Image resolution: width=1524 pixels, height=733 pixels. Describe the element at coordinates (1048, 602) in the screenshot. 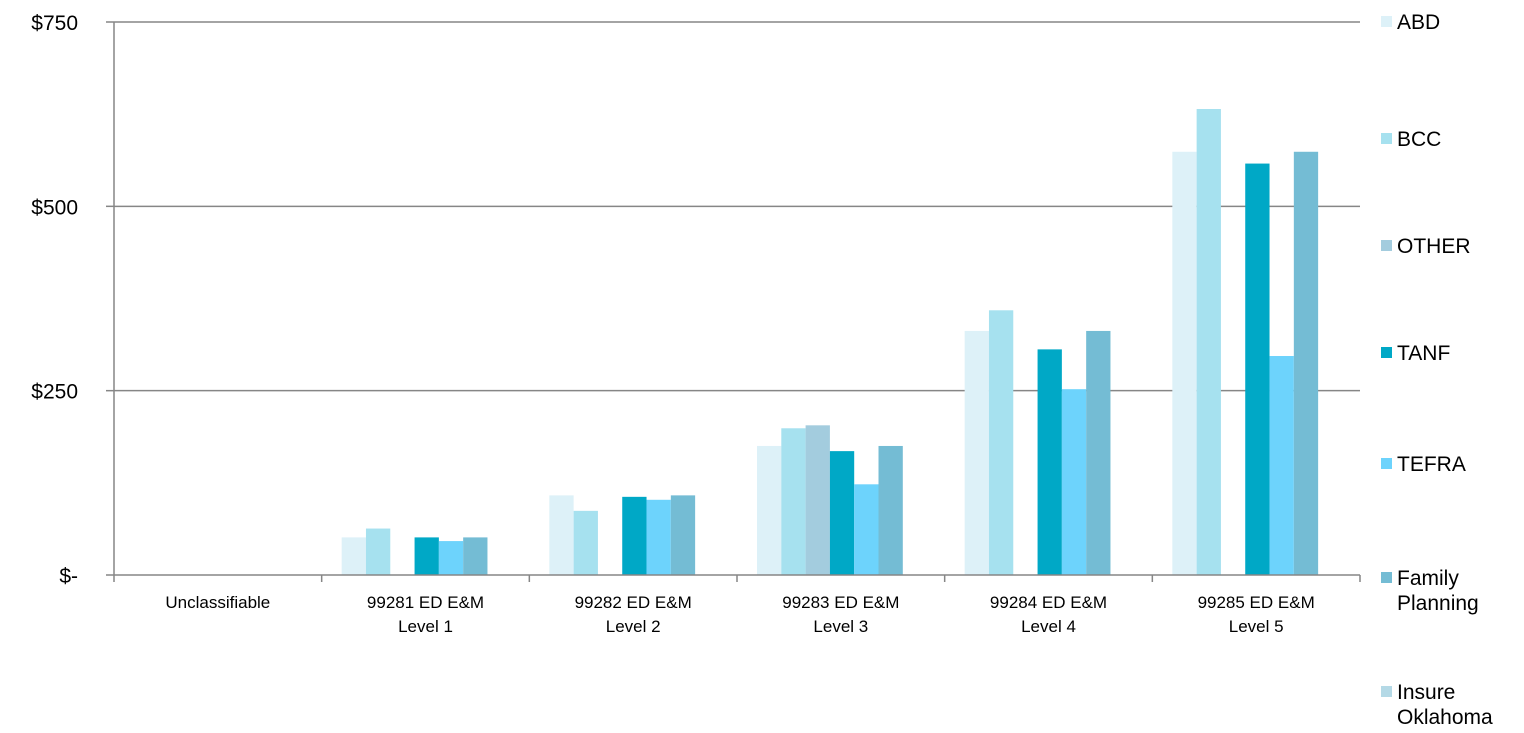

I see `x-category-label-line: 99284 ED E&M` at that location.